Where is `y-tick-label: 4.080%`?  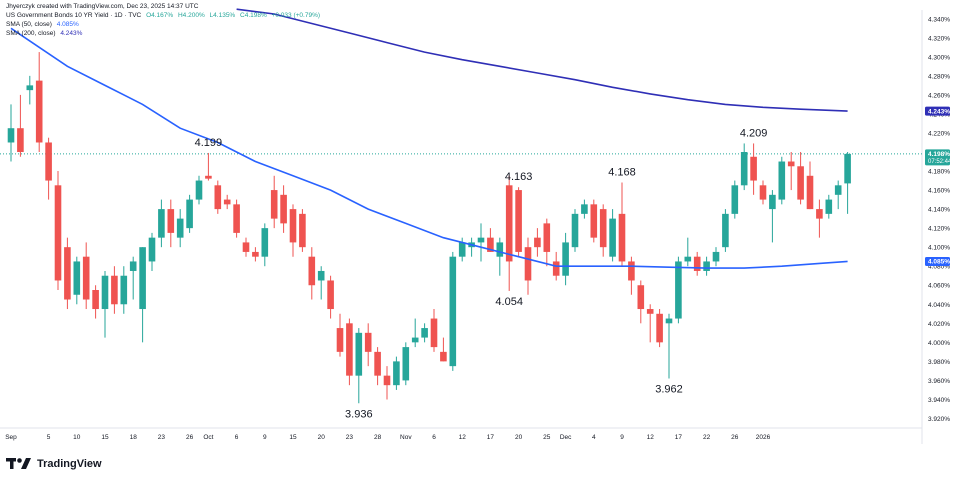
y-tick-label: 4.080% is located at coordinates (939, 267).